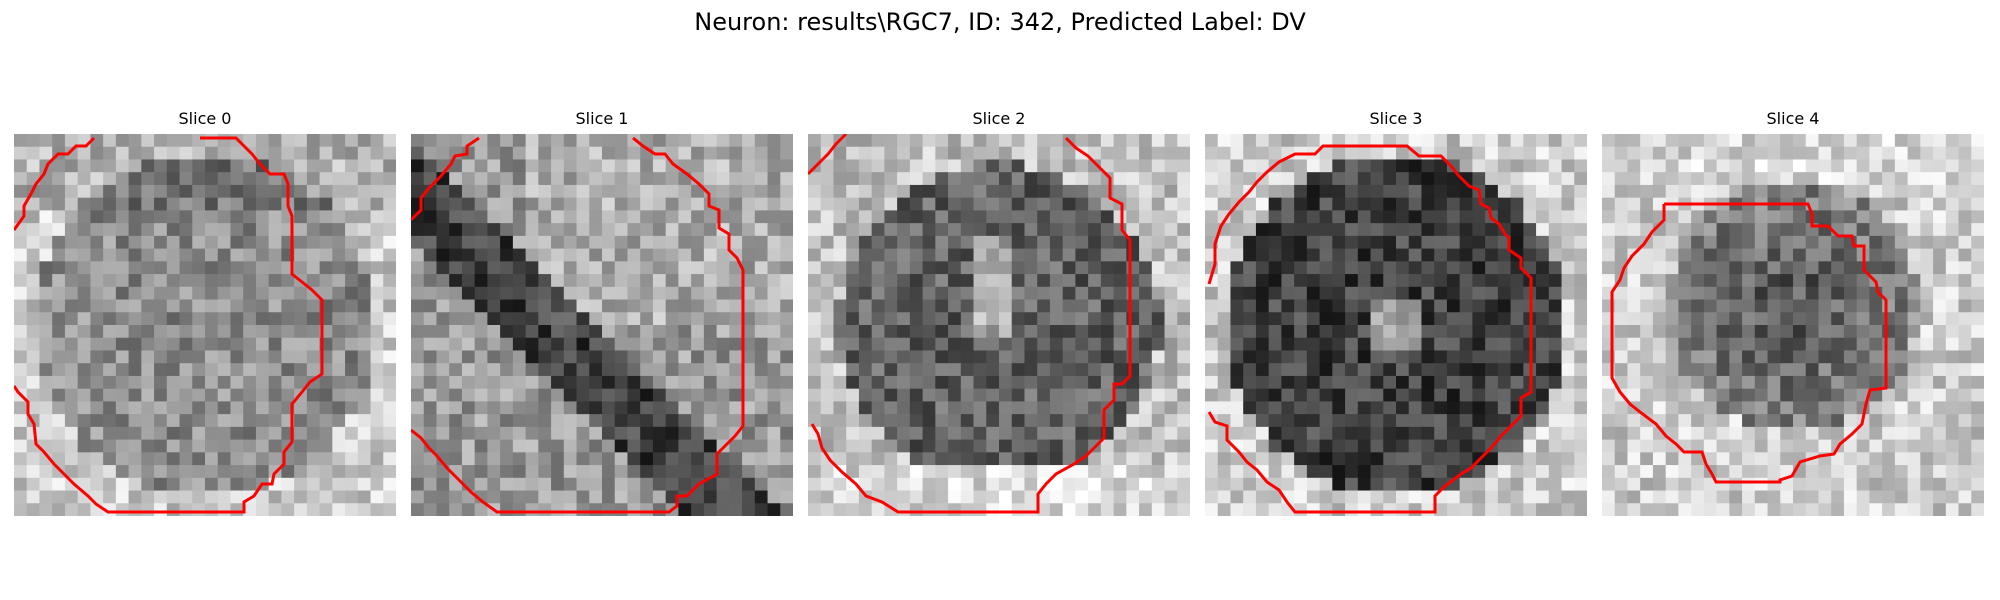  I want to click on slice-panel-4: Slice 4, so click(1793, 312).